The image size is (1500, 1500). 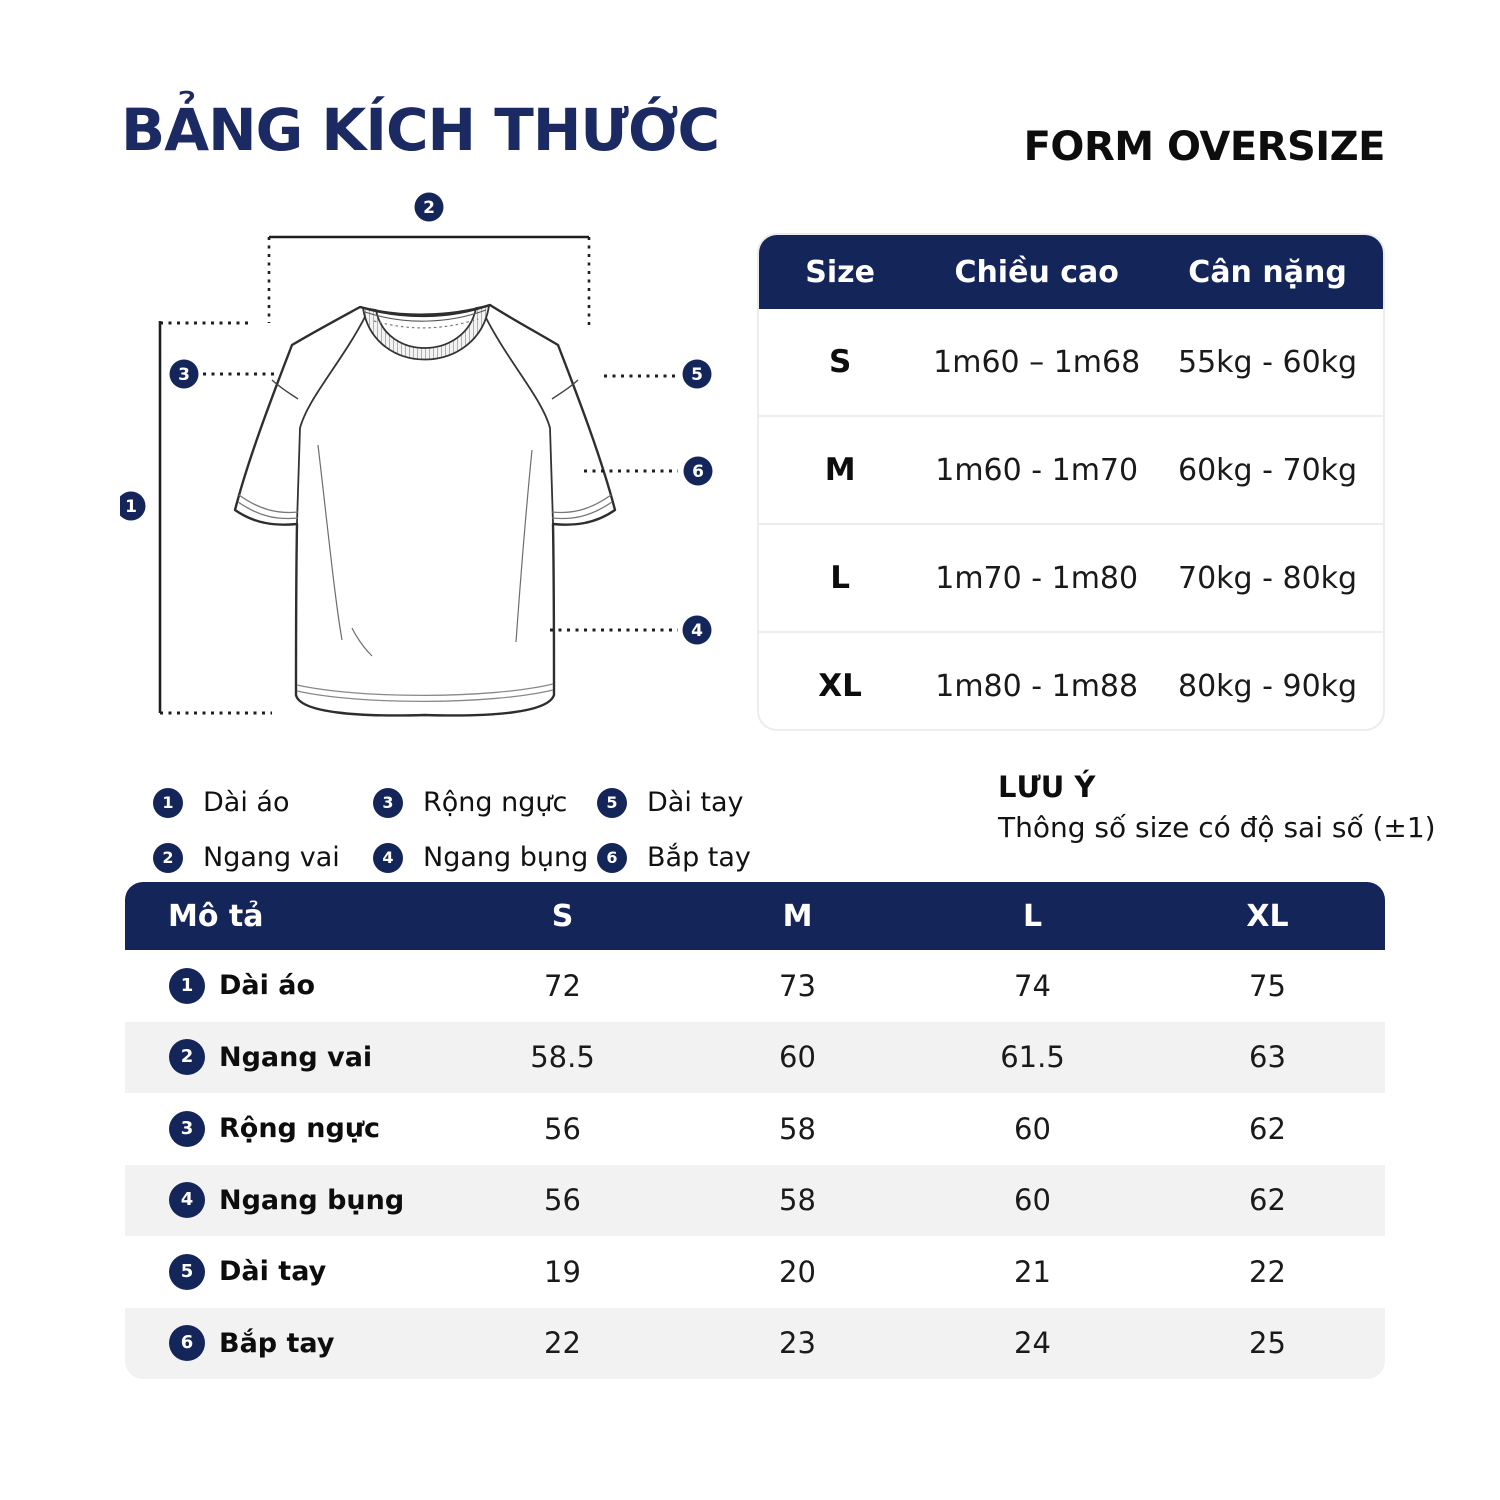 I want to click on measurement-row-ngang-vai: 2 Ngang vai 58.5 60 61.5 63, so click(x=755, y=1057).